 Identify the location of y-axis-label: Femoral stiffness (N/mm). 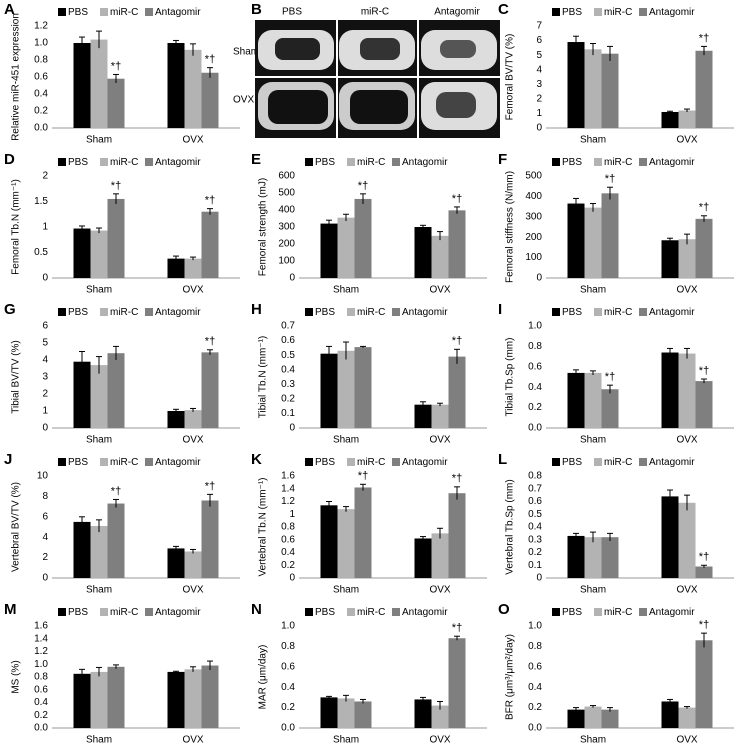
(510, 227).